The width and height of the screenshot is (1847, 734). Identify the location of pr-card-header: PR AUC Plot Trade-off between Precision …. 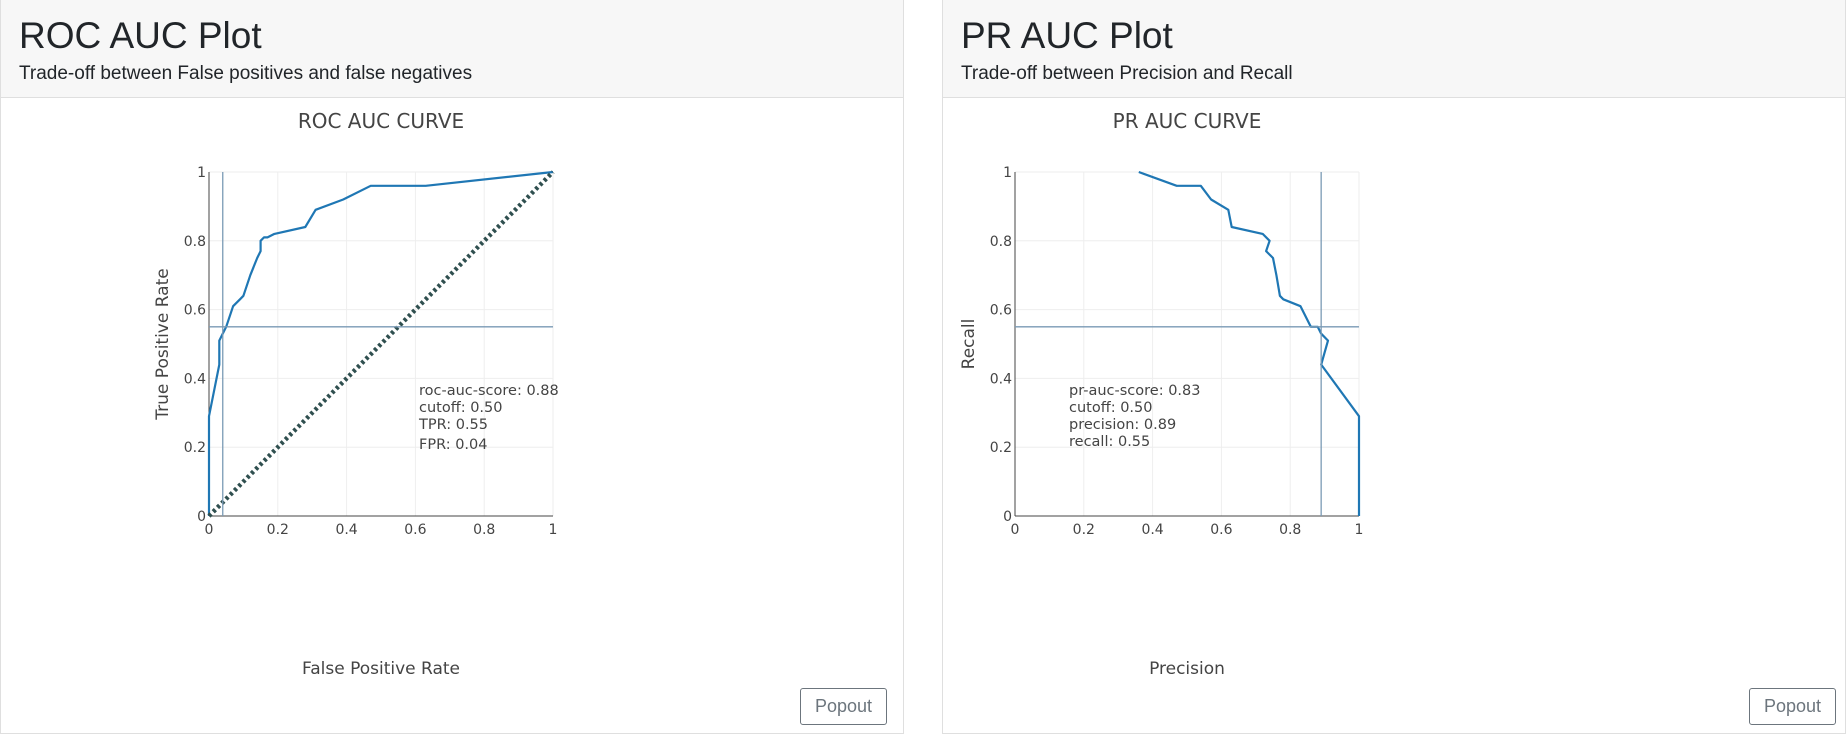
(1394, 49).